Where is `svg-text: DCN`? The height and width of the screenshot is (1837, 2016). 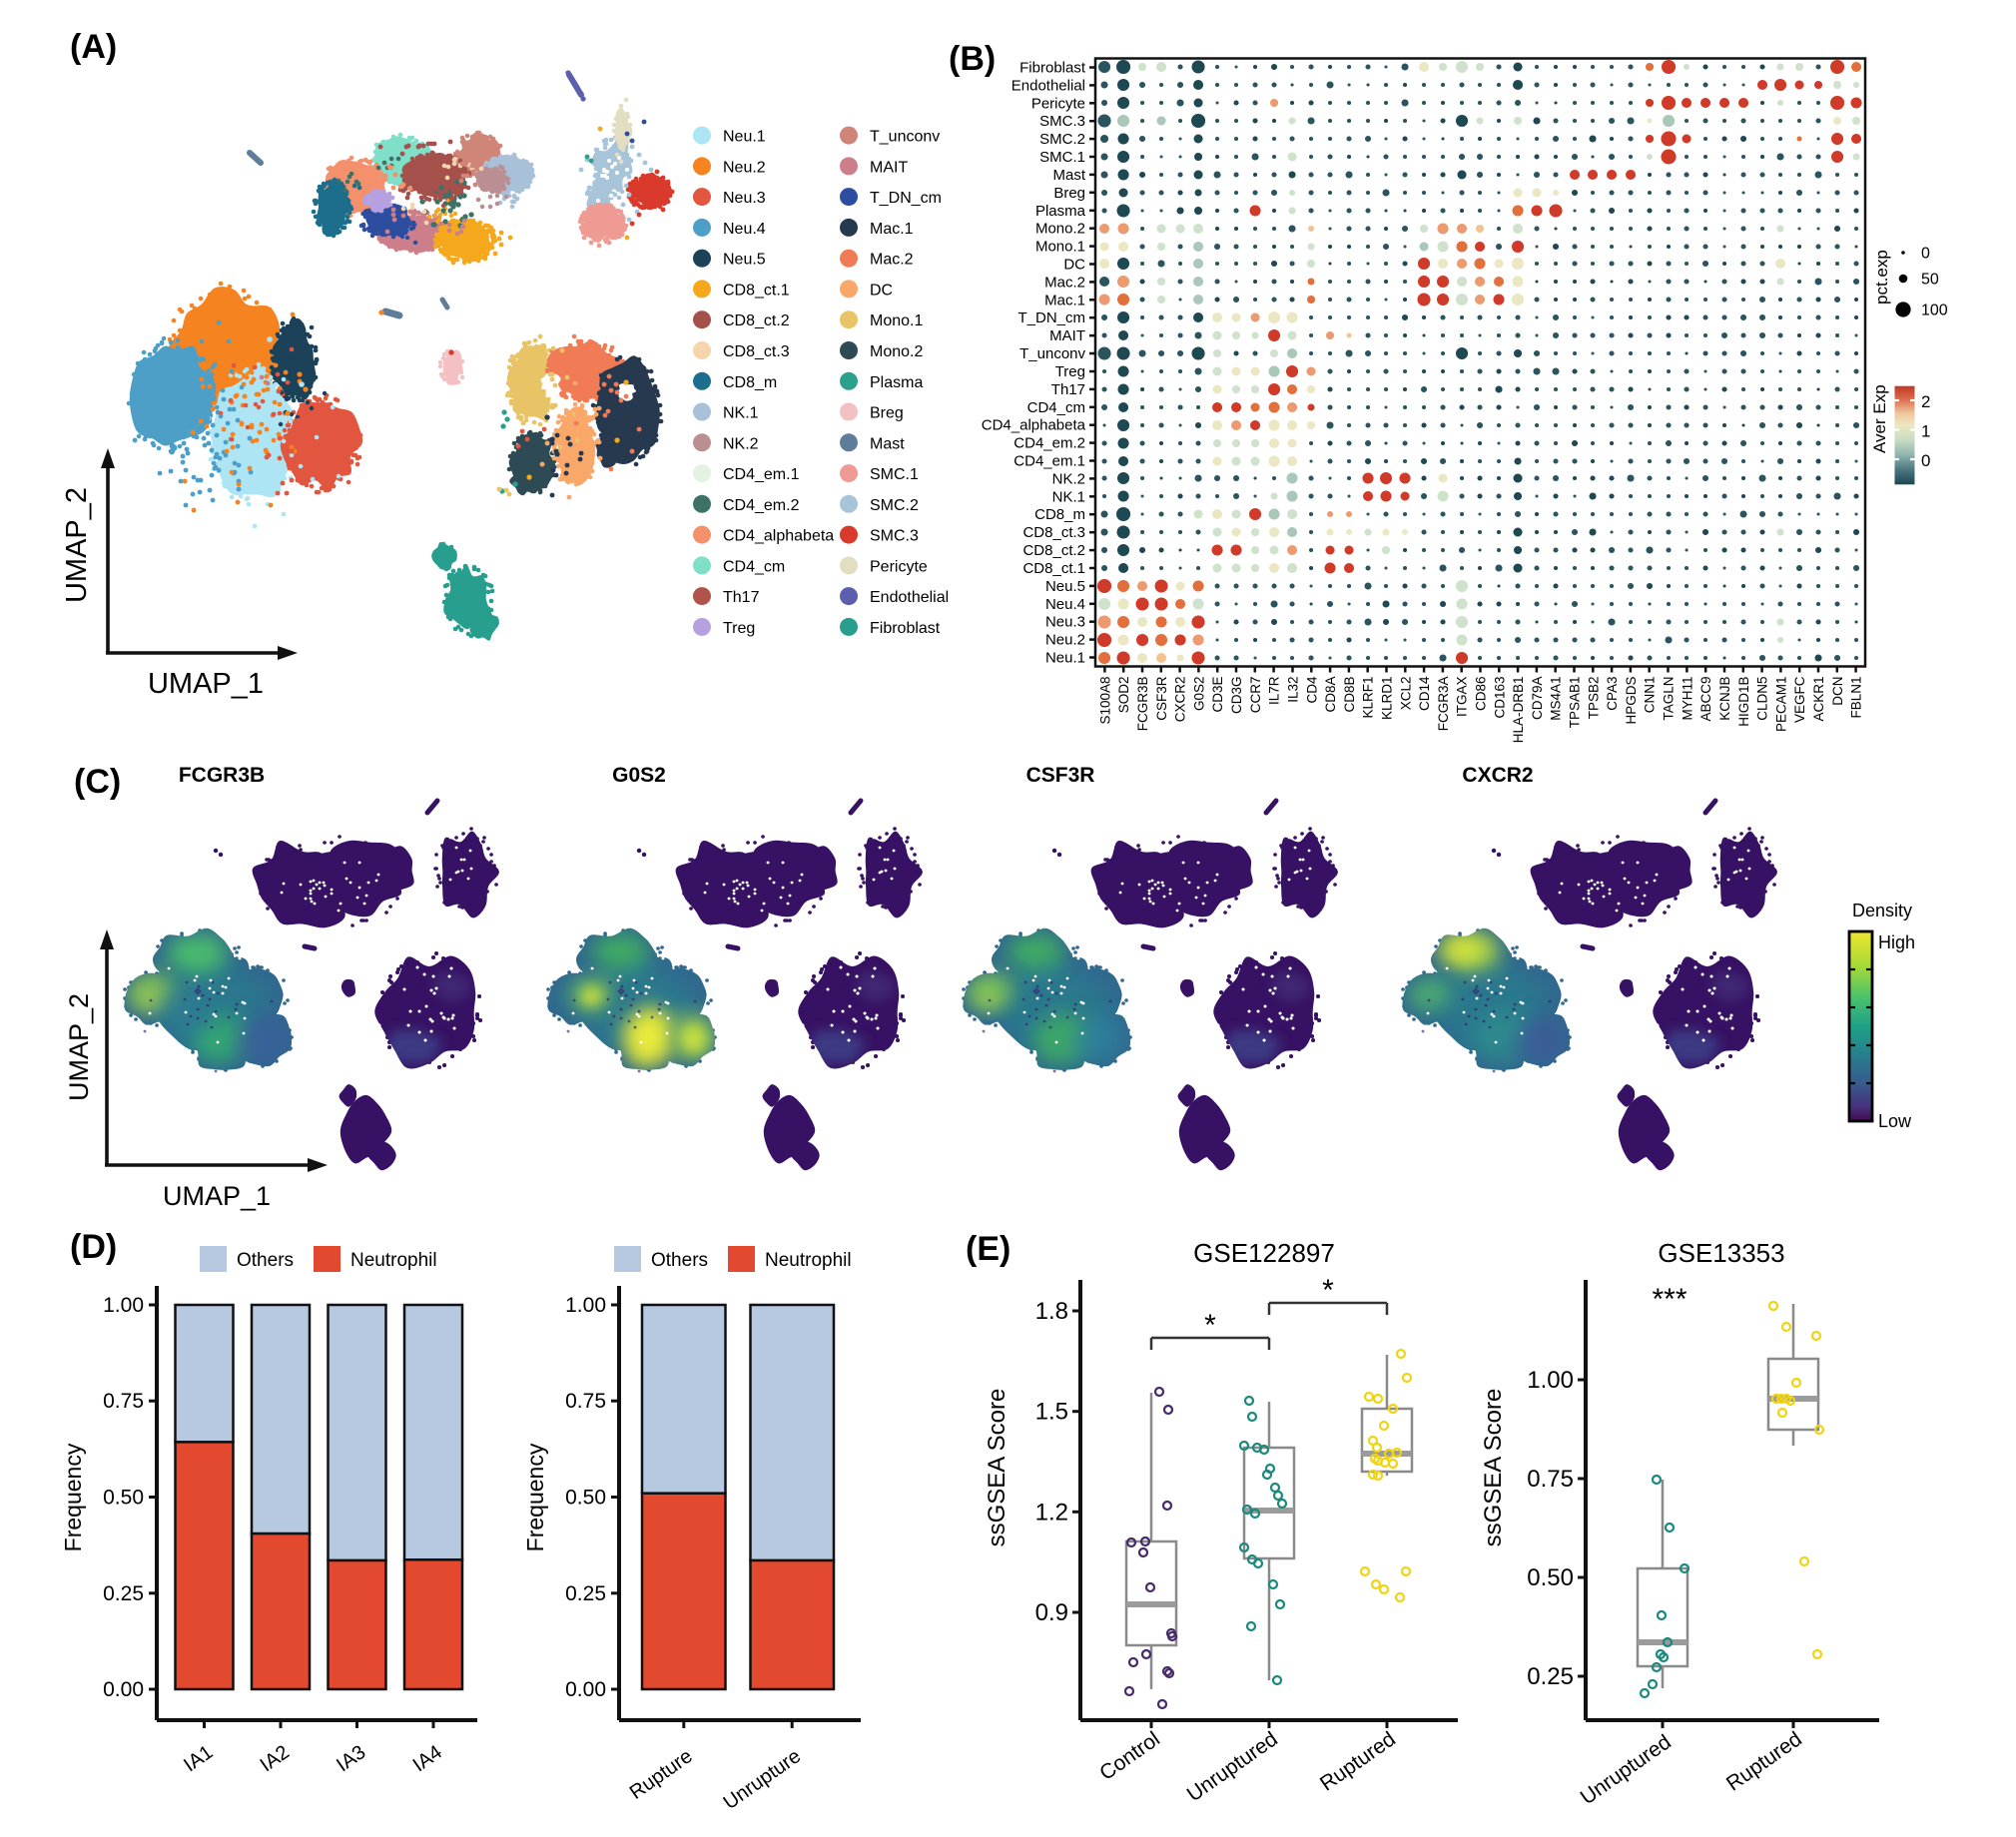
svg-text: DCN is located at coordinates (1838, 691).